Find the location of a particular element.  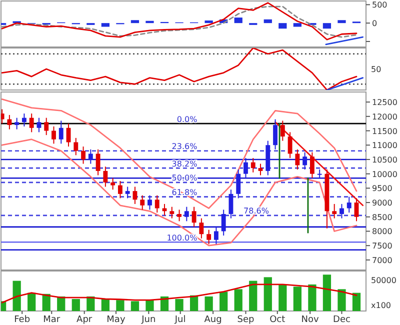

x-tick-label: Aug is located at coordinates (213, 320).